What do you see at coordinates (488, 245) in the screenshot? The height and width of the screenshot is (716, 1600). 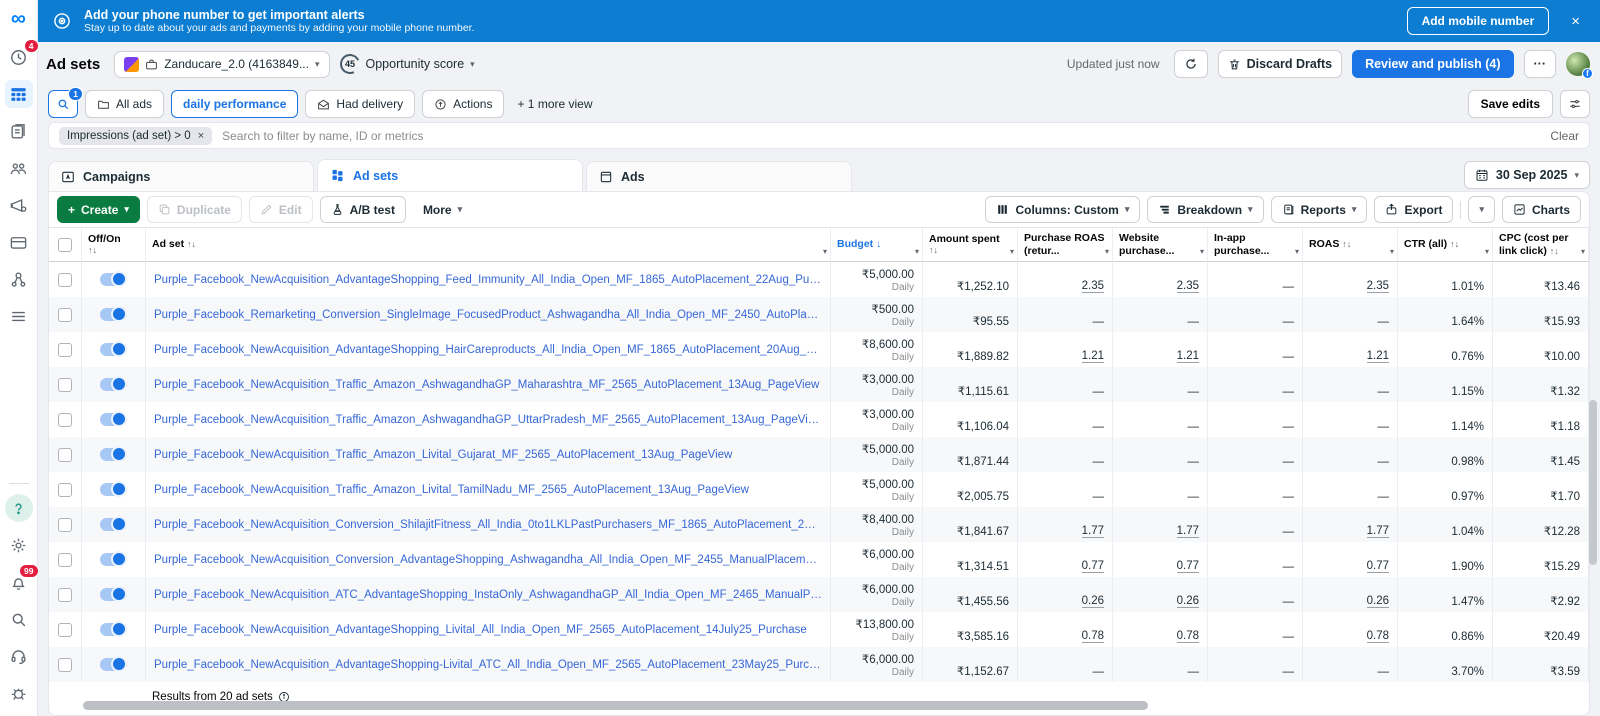 I see `column-header-ad-set: Ad set ↑↓ ▾` at bounding box center [488, 245].